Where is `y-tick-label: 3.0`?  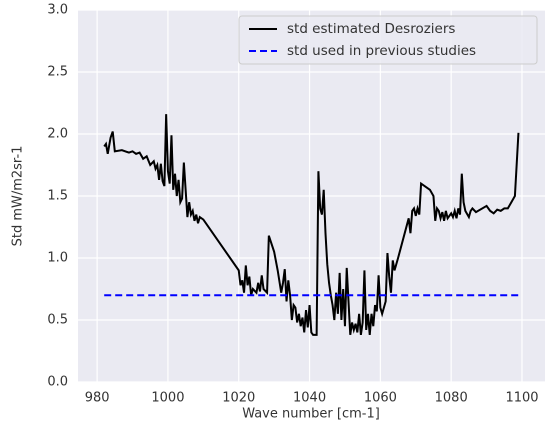
y-tick-label: 3.0 is located at coordinates (57, 10).